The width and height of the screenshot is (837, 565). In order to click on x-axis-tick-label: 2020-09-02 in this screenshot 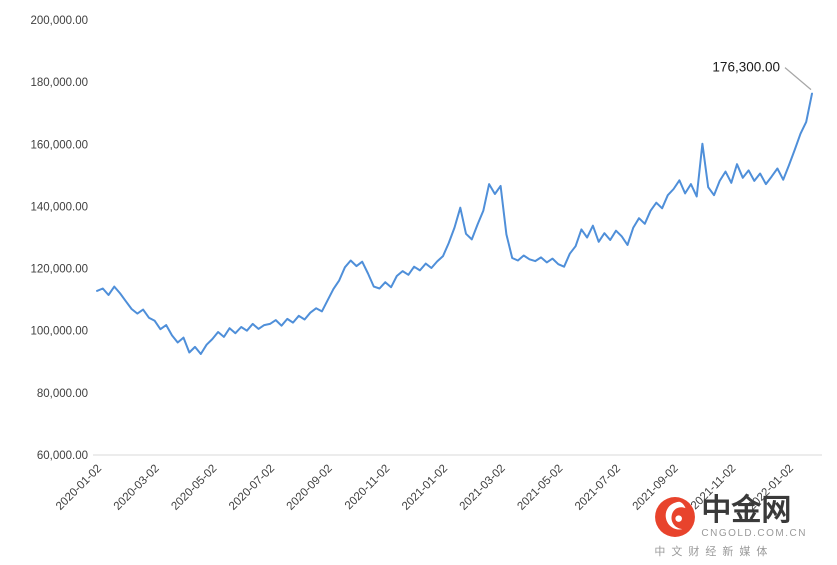, I will do `click(310, 488)`.